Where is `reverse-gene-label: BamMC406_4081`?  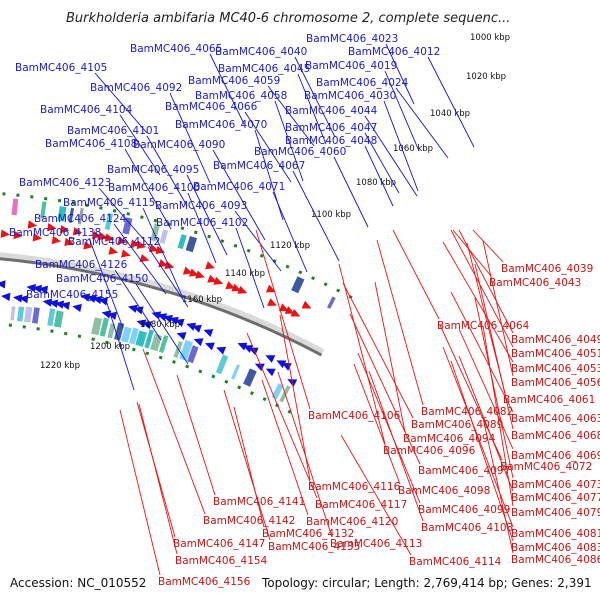
reverse-gene-label: BamMC406_4081 is located at coordinates (555, 534).